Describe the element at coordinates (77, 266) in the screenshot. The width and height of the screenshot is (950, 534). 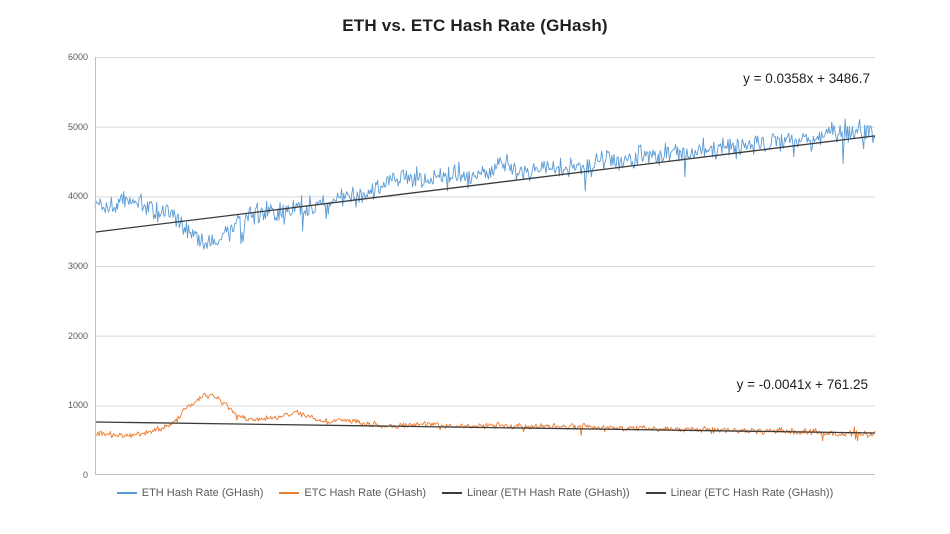
I see `y-axis-tick-label: 3000` at that location.